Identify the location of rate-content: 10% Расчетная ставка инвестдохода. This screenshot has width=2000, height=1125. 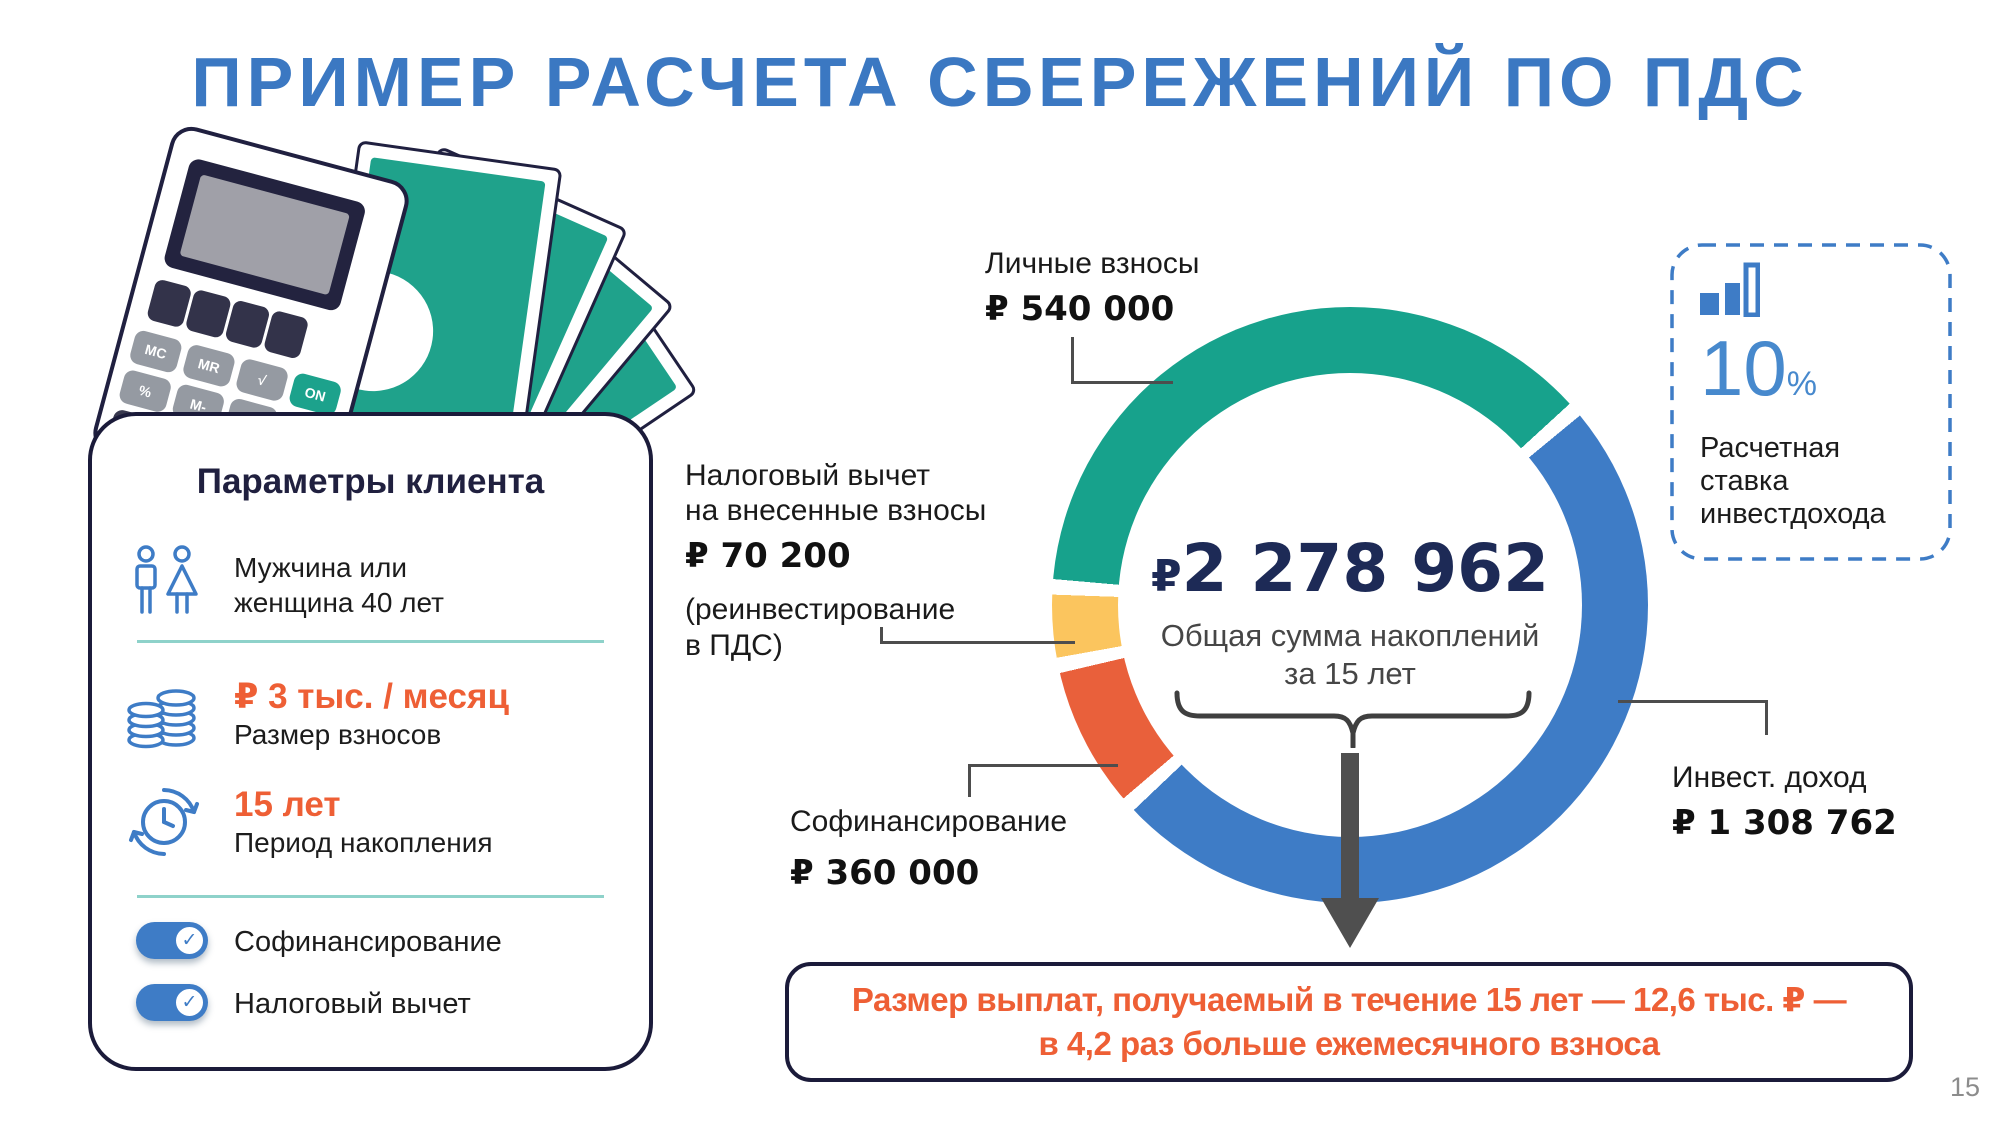
(1793, 396).